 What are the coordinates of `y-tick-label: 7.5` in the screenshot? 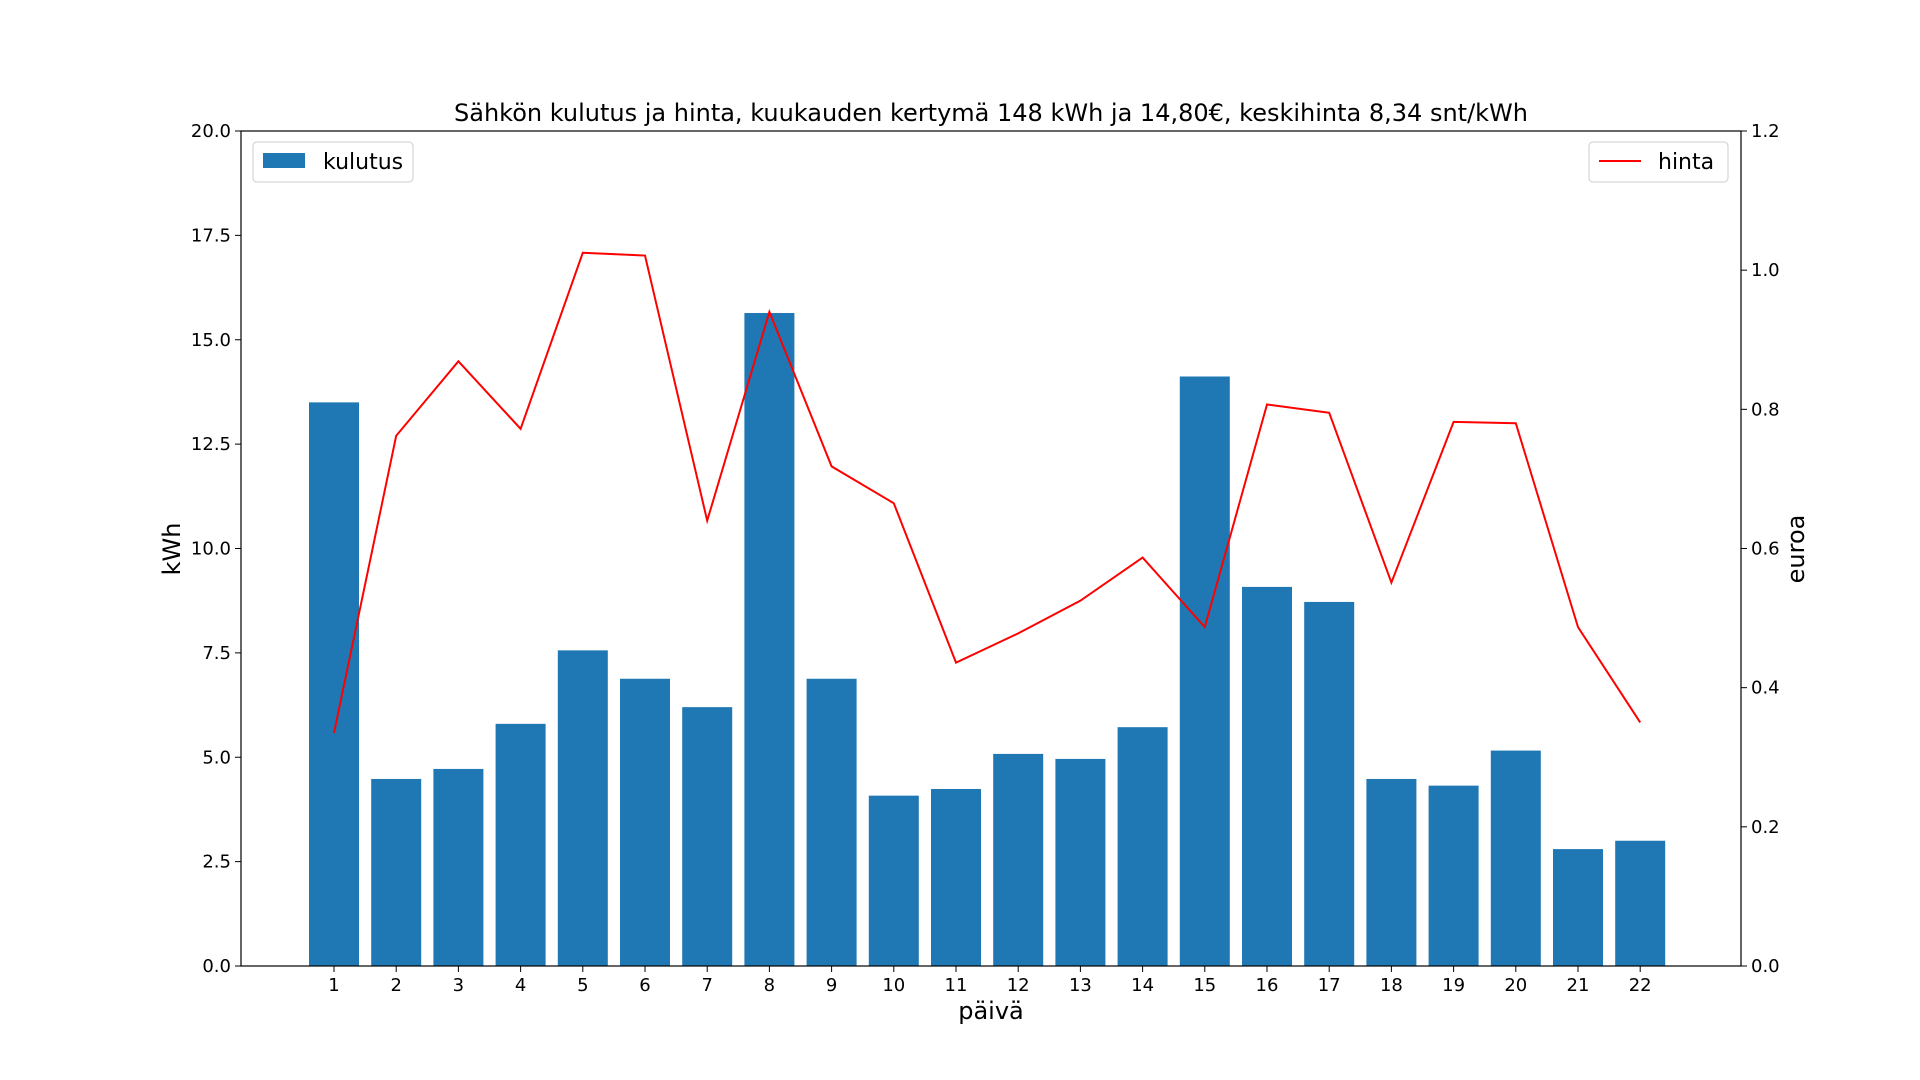 It's located at (216, 653).